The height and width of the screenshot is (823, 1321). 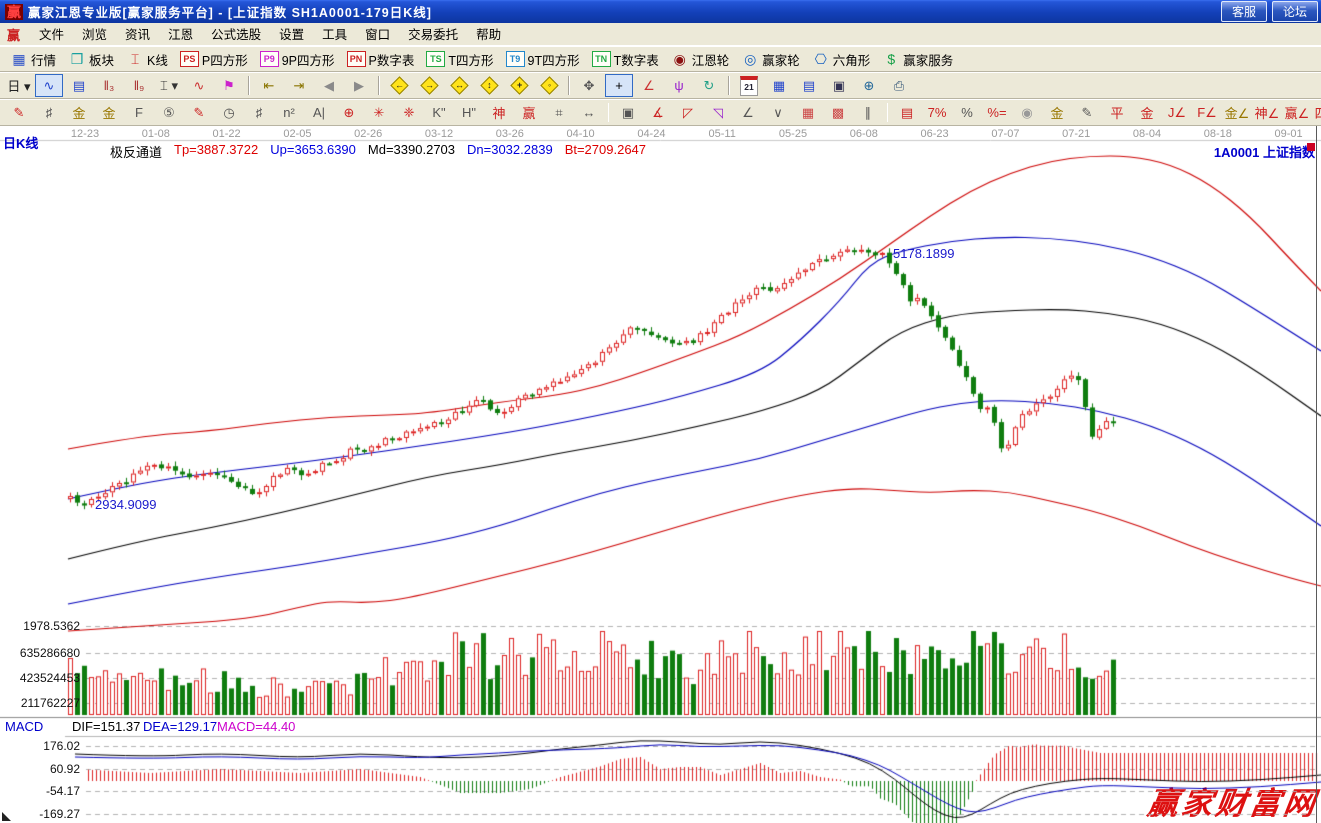 I want to click on tool-first-page: ⇤, so click(x=269, y=85).